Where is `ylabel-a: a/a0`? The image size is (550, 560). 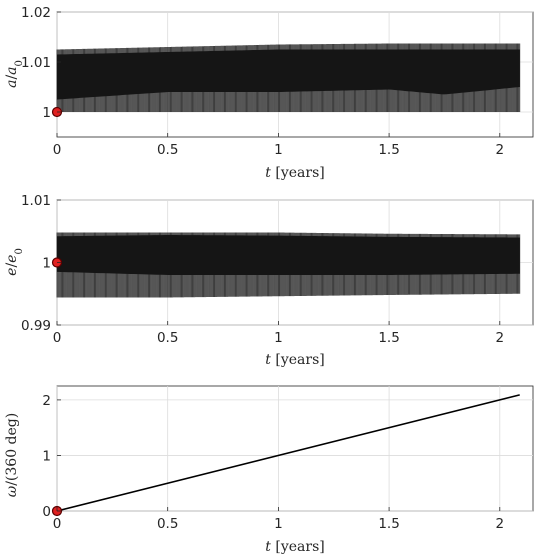 ylabel-a: a/a0 is located at coordinates (14, 74).